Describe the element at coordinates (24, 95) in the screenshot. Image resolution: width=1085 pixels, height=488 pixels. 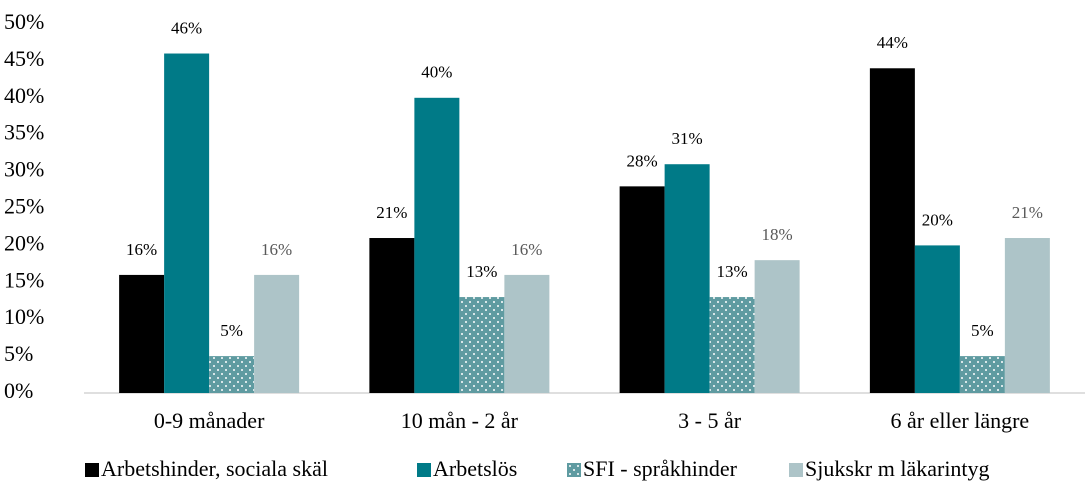
I see `y-tick-label: 40%` at that location.